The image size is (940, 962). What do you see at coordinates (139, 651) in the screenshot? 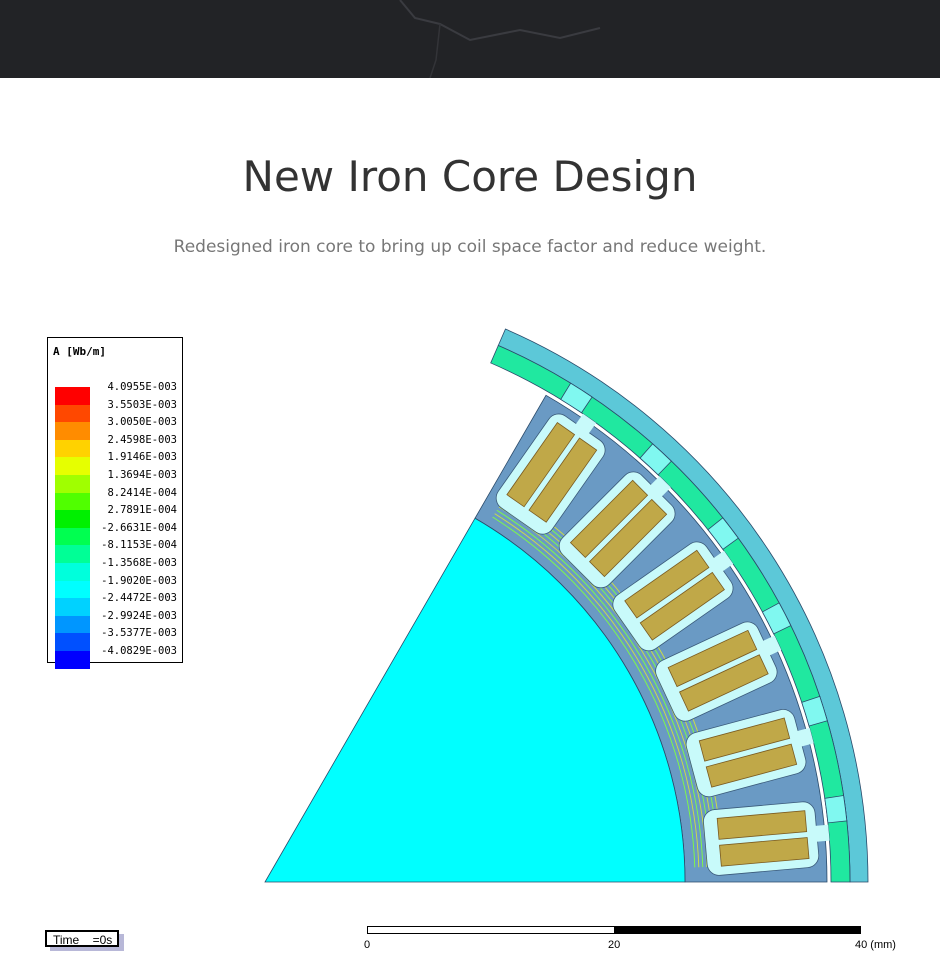
I see `legend-value: -4.0829E-003` at bounding box center [139, 651].